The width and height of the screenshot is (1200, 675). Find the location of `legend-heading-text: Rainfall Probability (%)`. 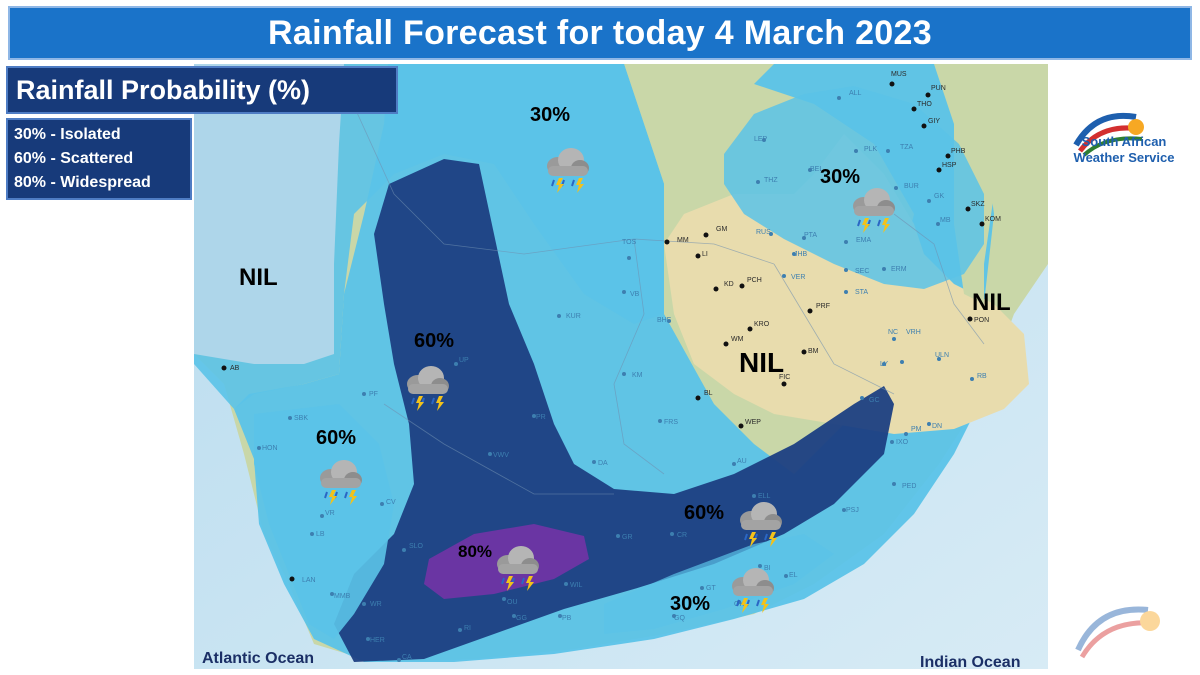

legend-heading-text: Rainfall Probability (%) is located at coordinates (163, 89).